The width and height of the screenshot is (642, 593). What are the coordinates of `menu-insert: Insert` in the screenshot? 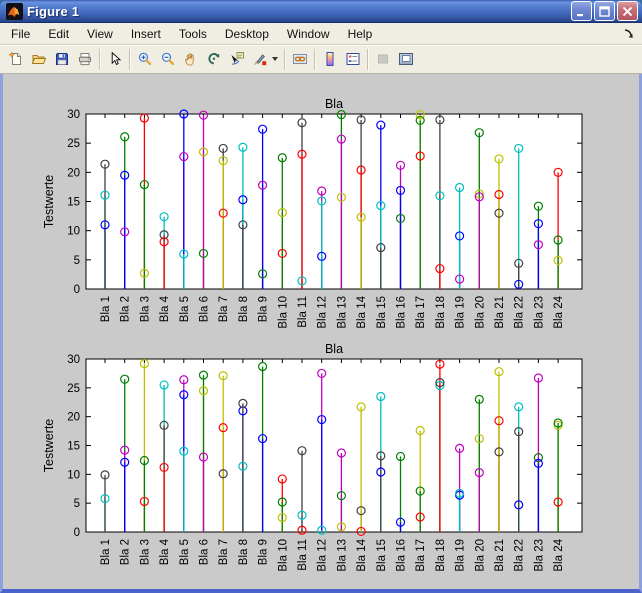 It's located at (145, 33).